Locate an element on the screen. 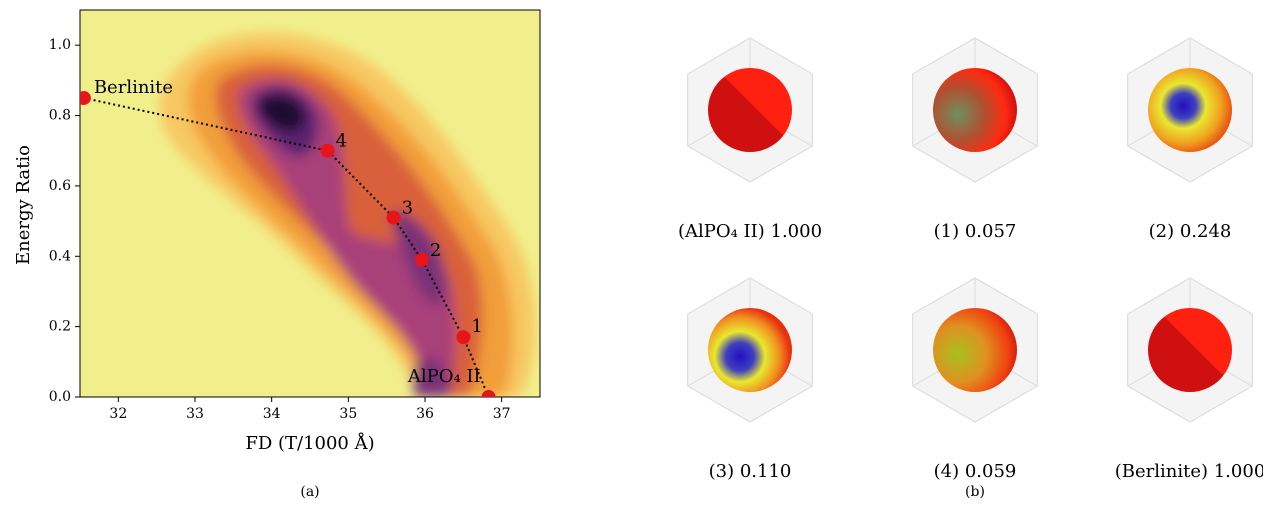  y-tick-label: 0.6 is located at coordinates (60, 186).